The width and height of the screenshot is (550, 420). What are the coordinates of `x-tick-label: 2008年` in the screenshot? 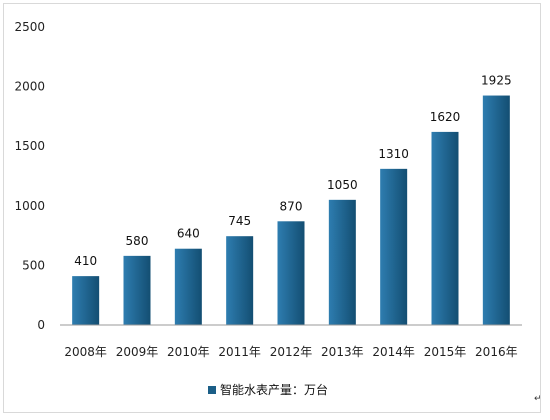 It's located at (85, 352).